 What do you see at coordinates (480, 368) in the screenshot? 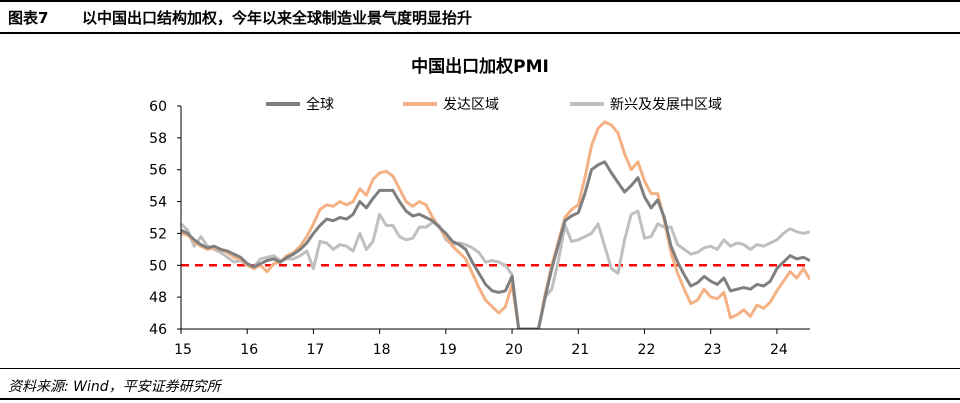
I see `footer-divider` at bounding box center [480, 368].